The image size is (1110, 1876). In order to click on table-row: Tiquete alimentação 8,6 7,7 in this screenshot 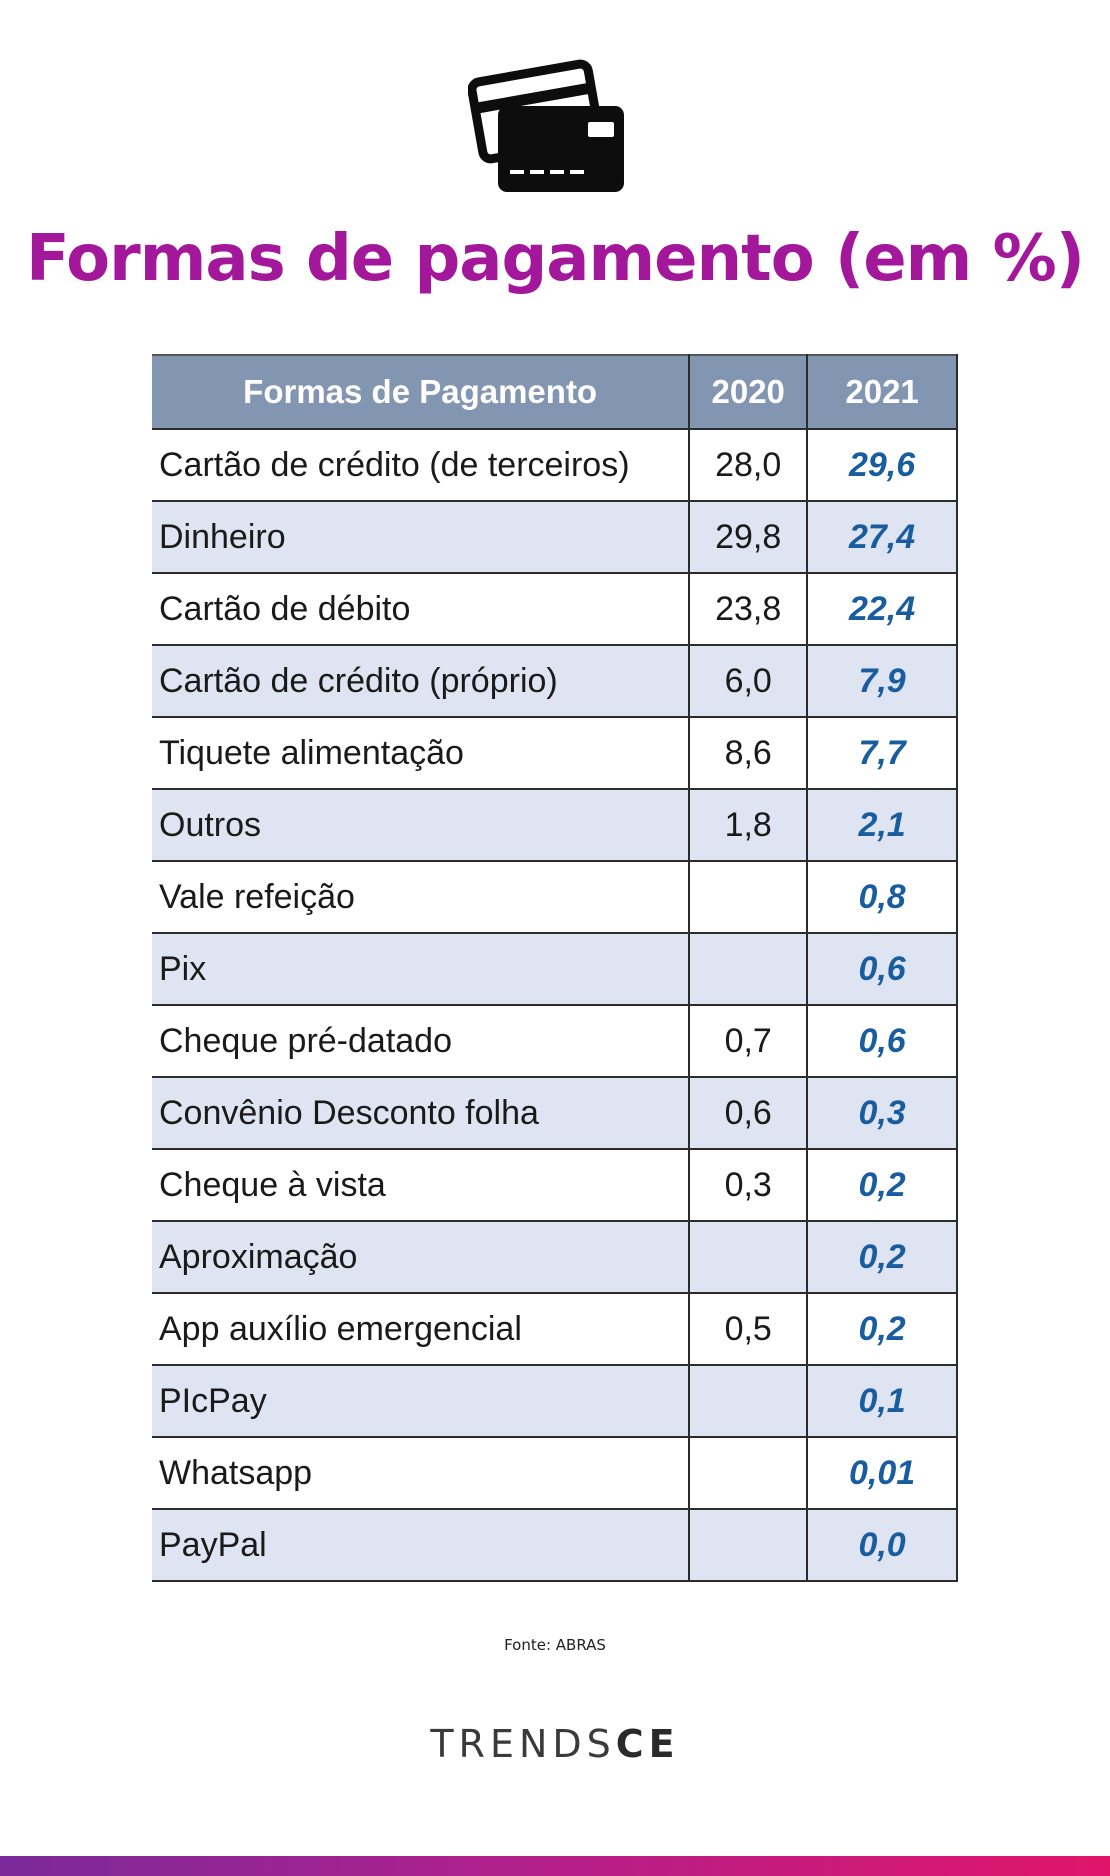, I will do `click(555, 753)`.